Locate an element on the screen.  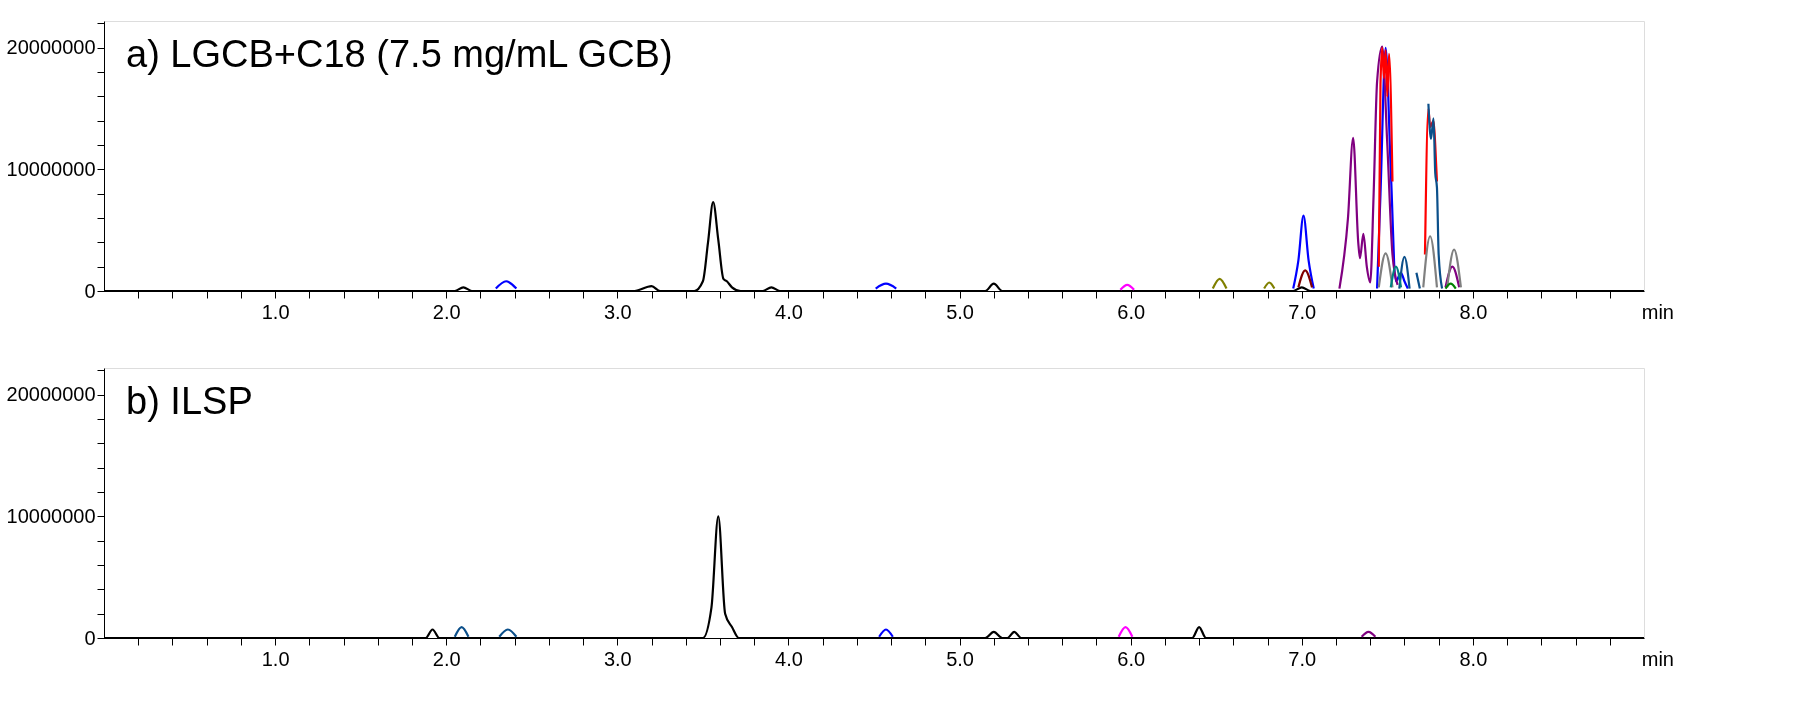
chart-title: b) ILSP is located at coordinates (189, 401).